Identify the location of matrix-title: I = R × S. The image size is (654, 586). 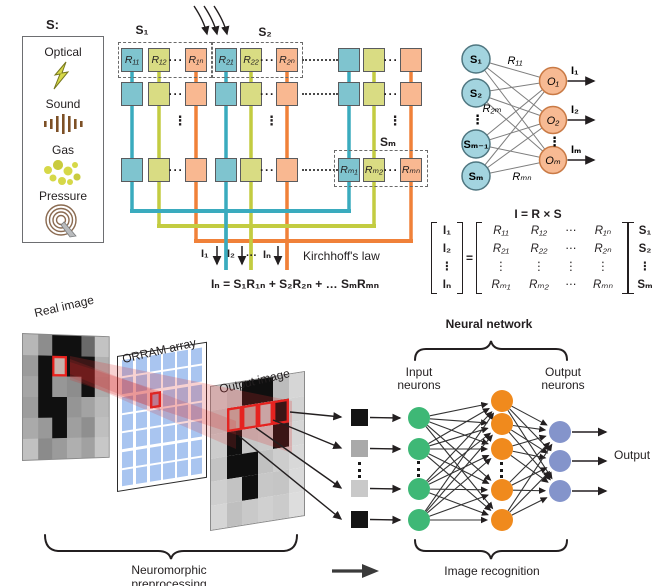
(538, 214).